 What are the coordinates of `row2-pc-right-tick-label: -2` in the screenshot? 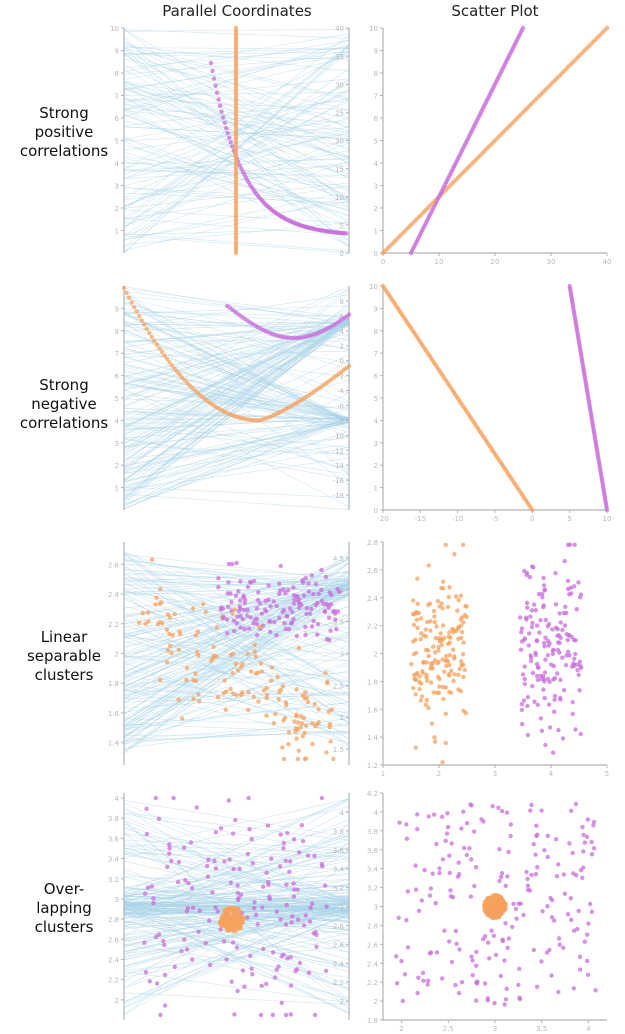 It's located at (340, 377).